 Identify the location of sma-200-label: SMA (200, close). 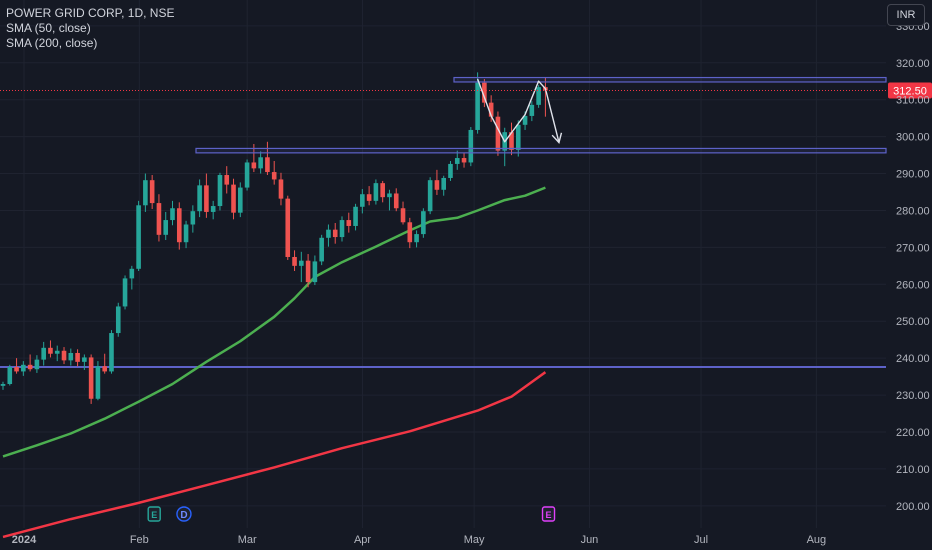
(52, 43).